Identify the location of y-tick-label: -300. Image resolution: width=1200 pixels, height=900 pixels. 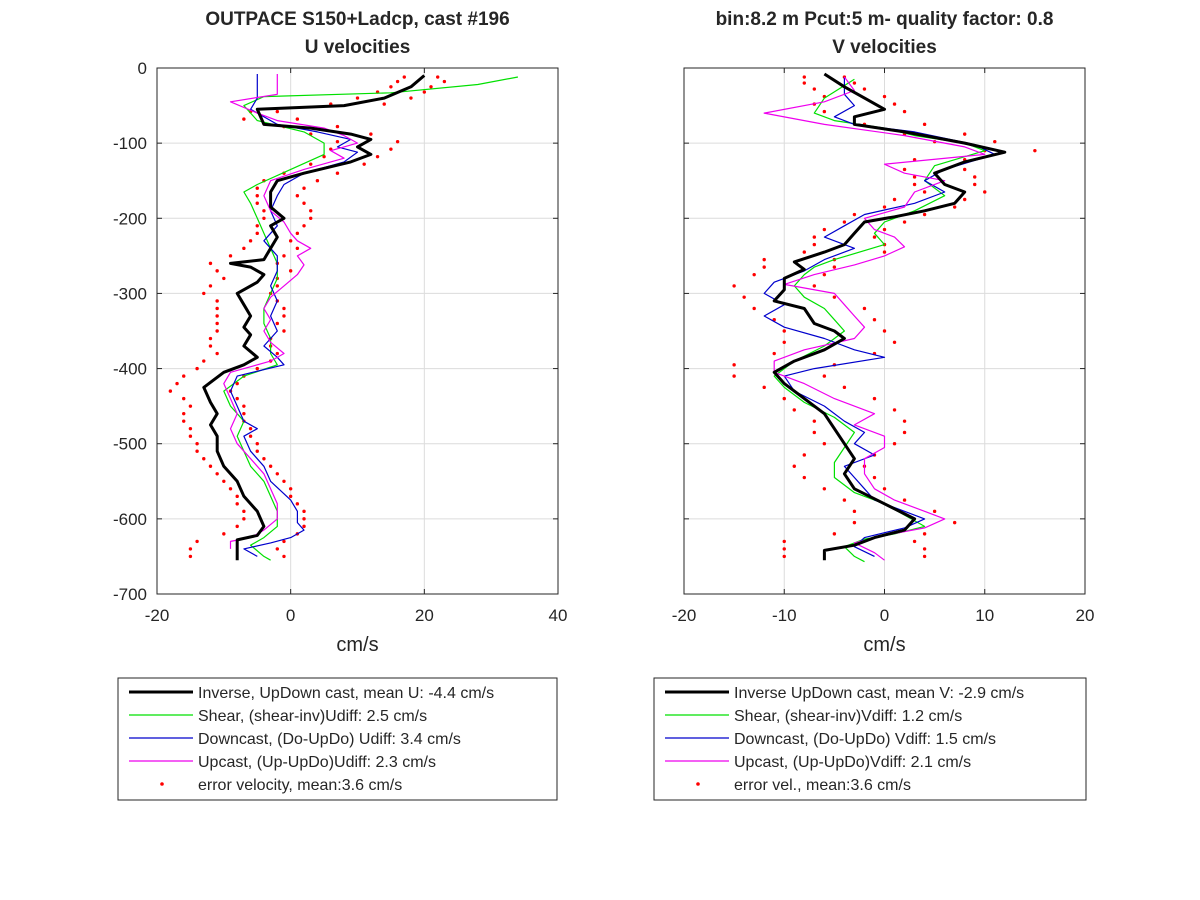
(130, 293).